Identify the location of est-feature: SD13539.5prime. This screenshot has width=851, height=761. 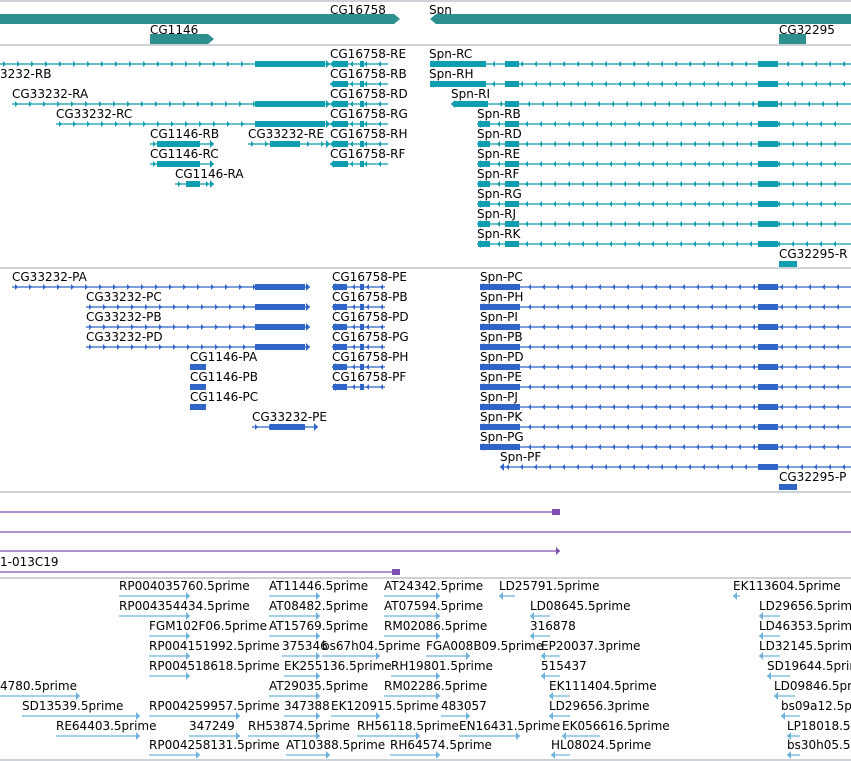
(81, 709).